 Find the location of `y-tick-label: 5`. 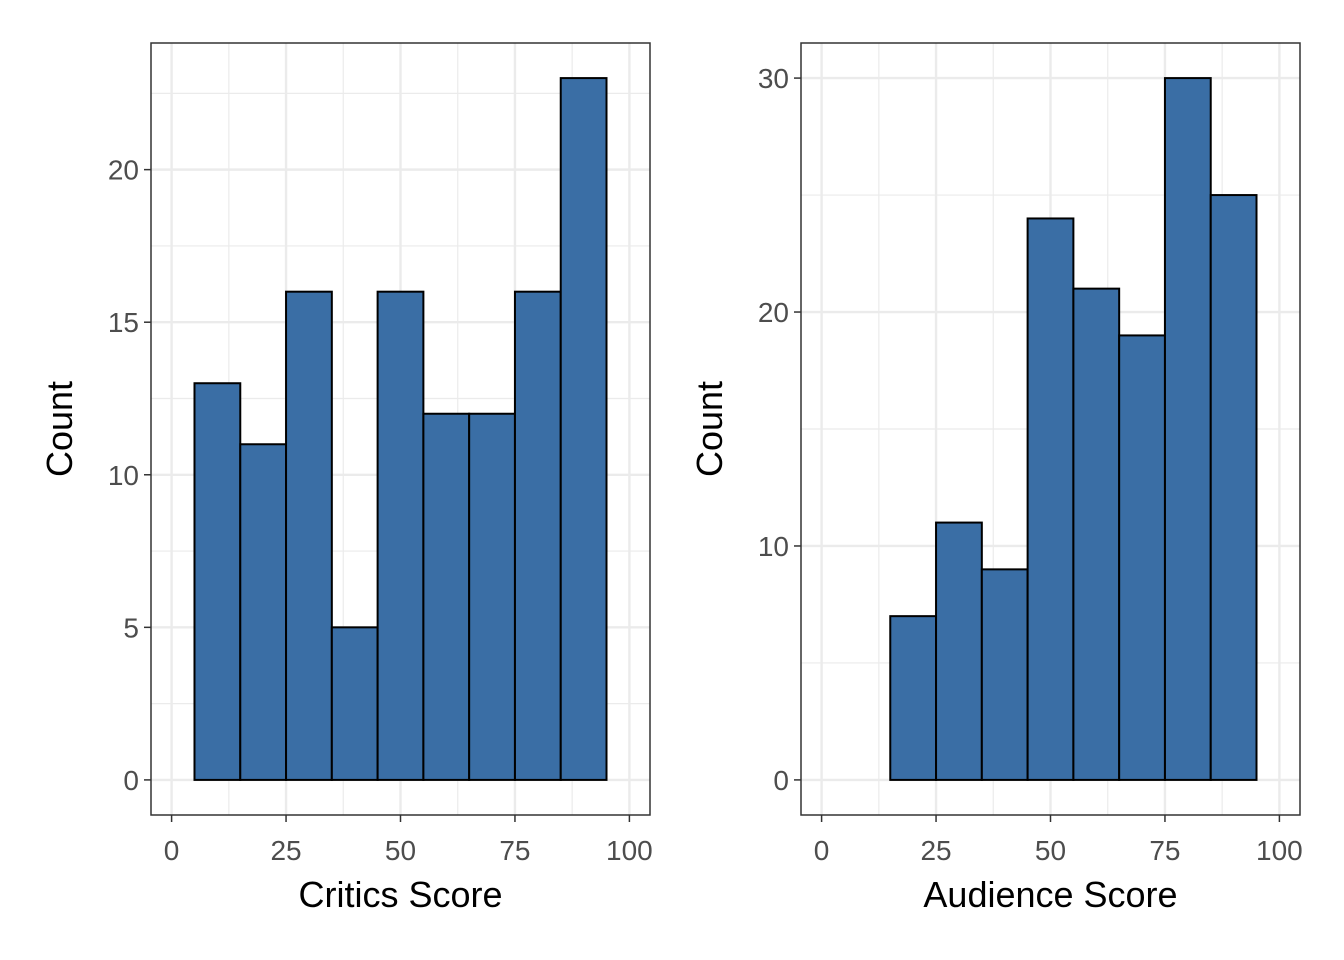

y-tick-label: 5 is located at coordinates (131, 627).